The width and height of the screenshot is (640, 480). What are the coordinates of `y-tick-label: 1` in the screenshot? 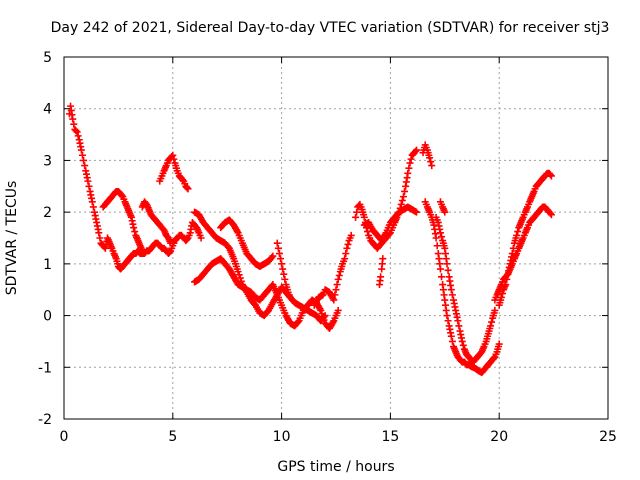 It's located at (47, 265).